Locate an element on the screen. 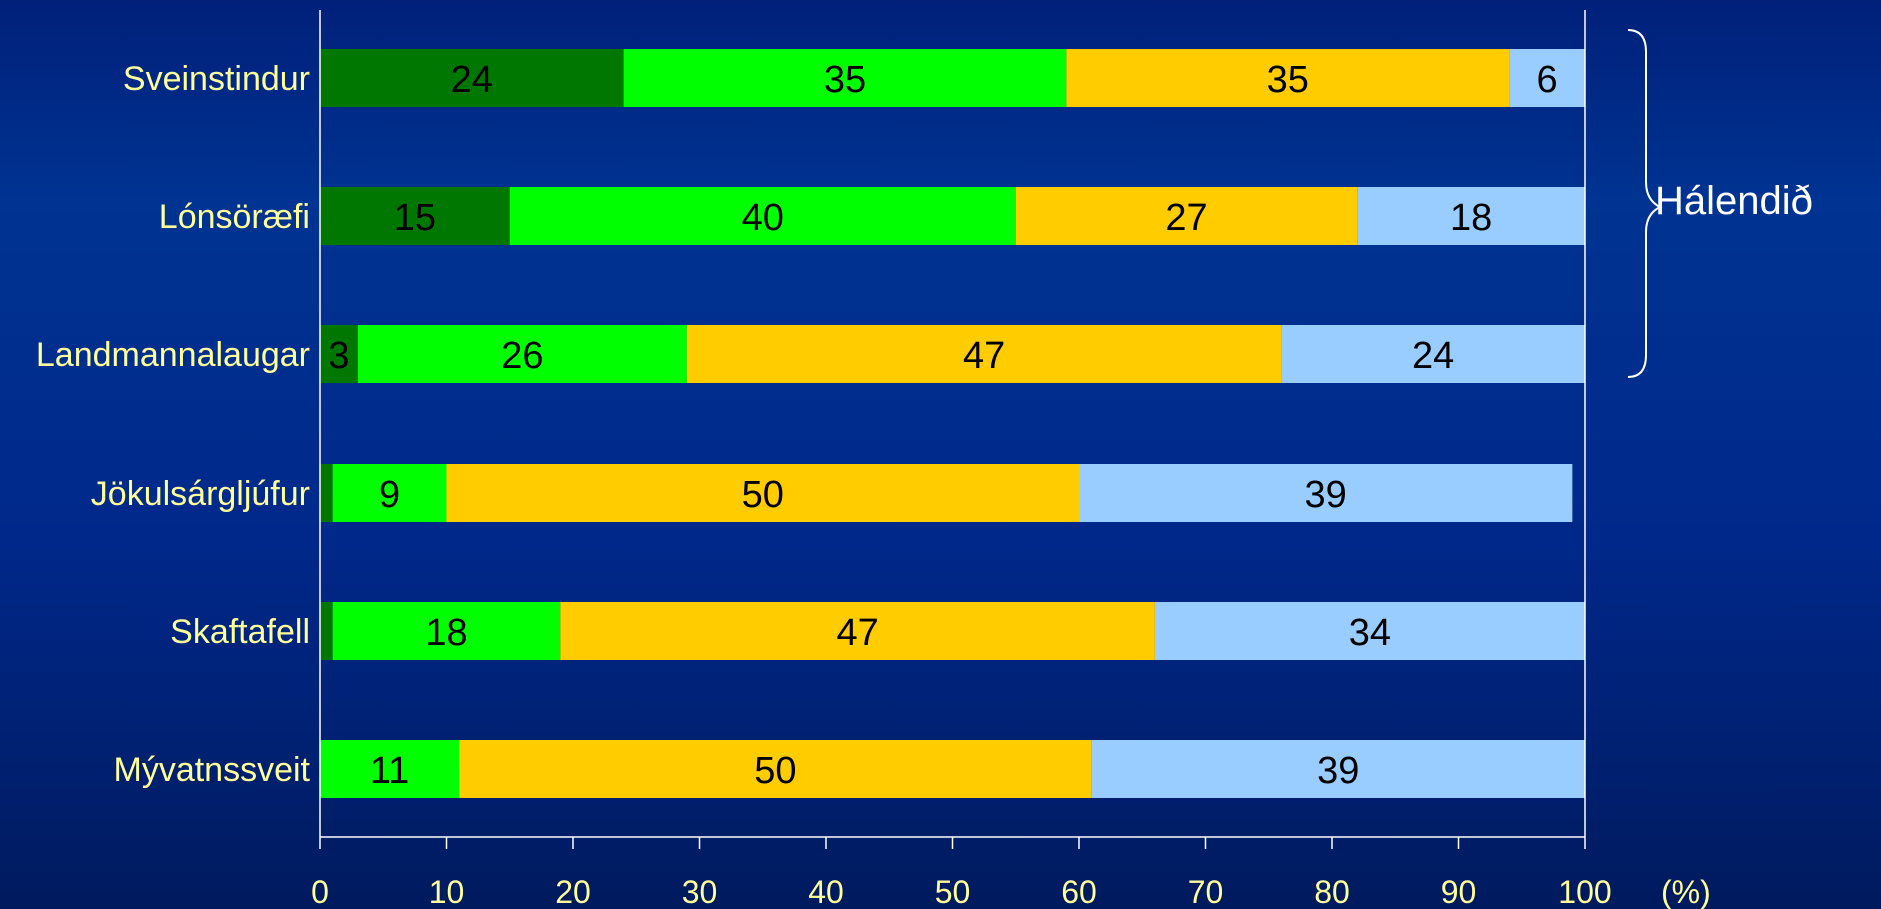 This screenshot has height=909, width=1881. data-label: 3 is located at coordinates (338, 356).